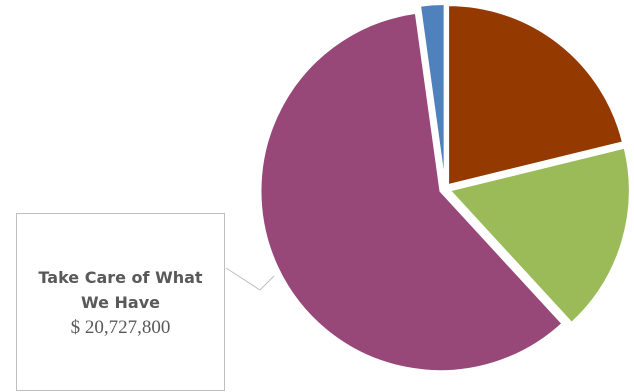 This screenshot has width=634, height=392. I want to click on data-callout: Take Care of What We Have $ 20,727,800, so click(120, 302).